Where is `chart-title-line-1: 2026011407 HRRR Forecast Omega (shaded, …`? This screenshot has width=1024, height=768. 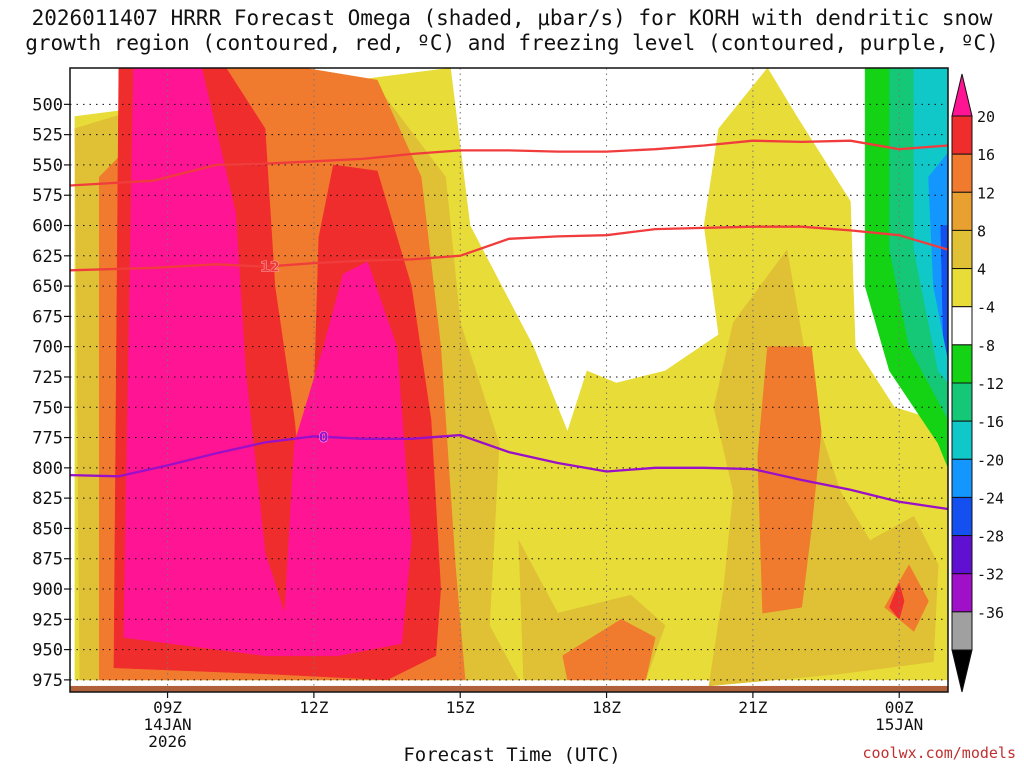 chart-title-line-1: 2026011407 HRRR Forecast Omega (shaded, … is located at coordinates (512, 18).